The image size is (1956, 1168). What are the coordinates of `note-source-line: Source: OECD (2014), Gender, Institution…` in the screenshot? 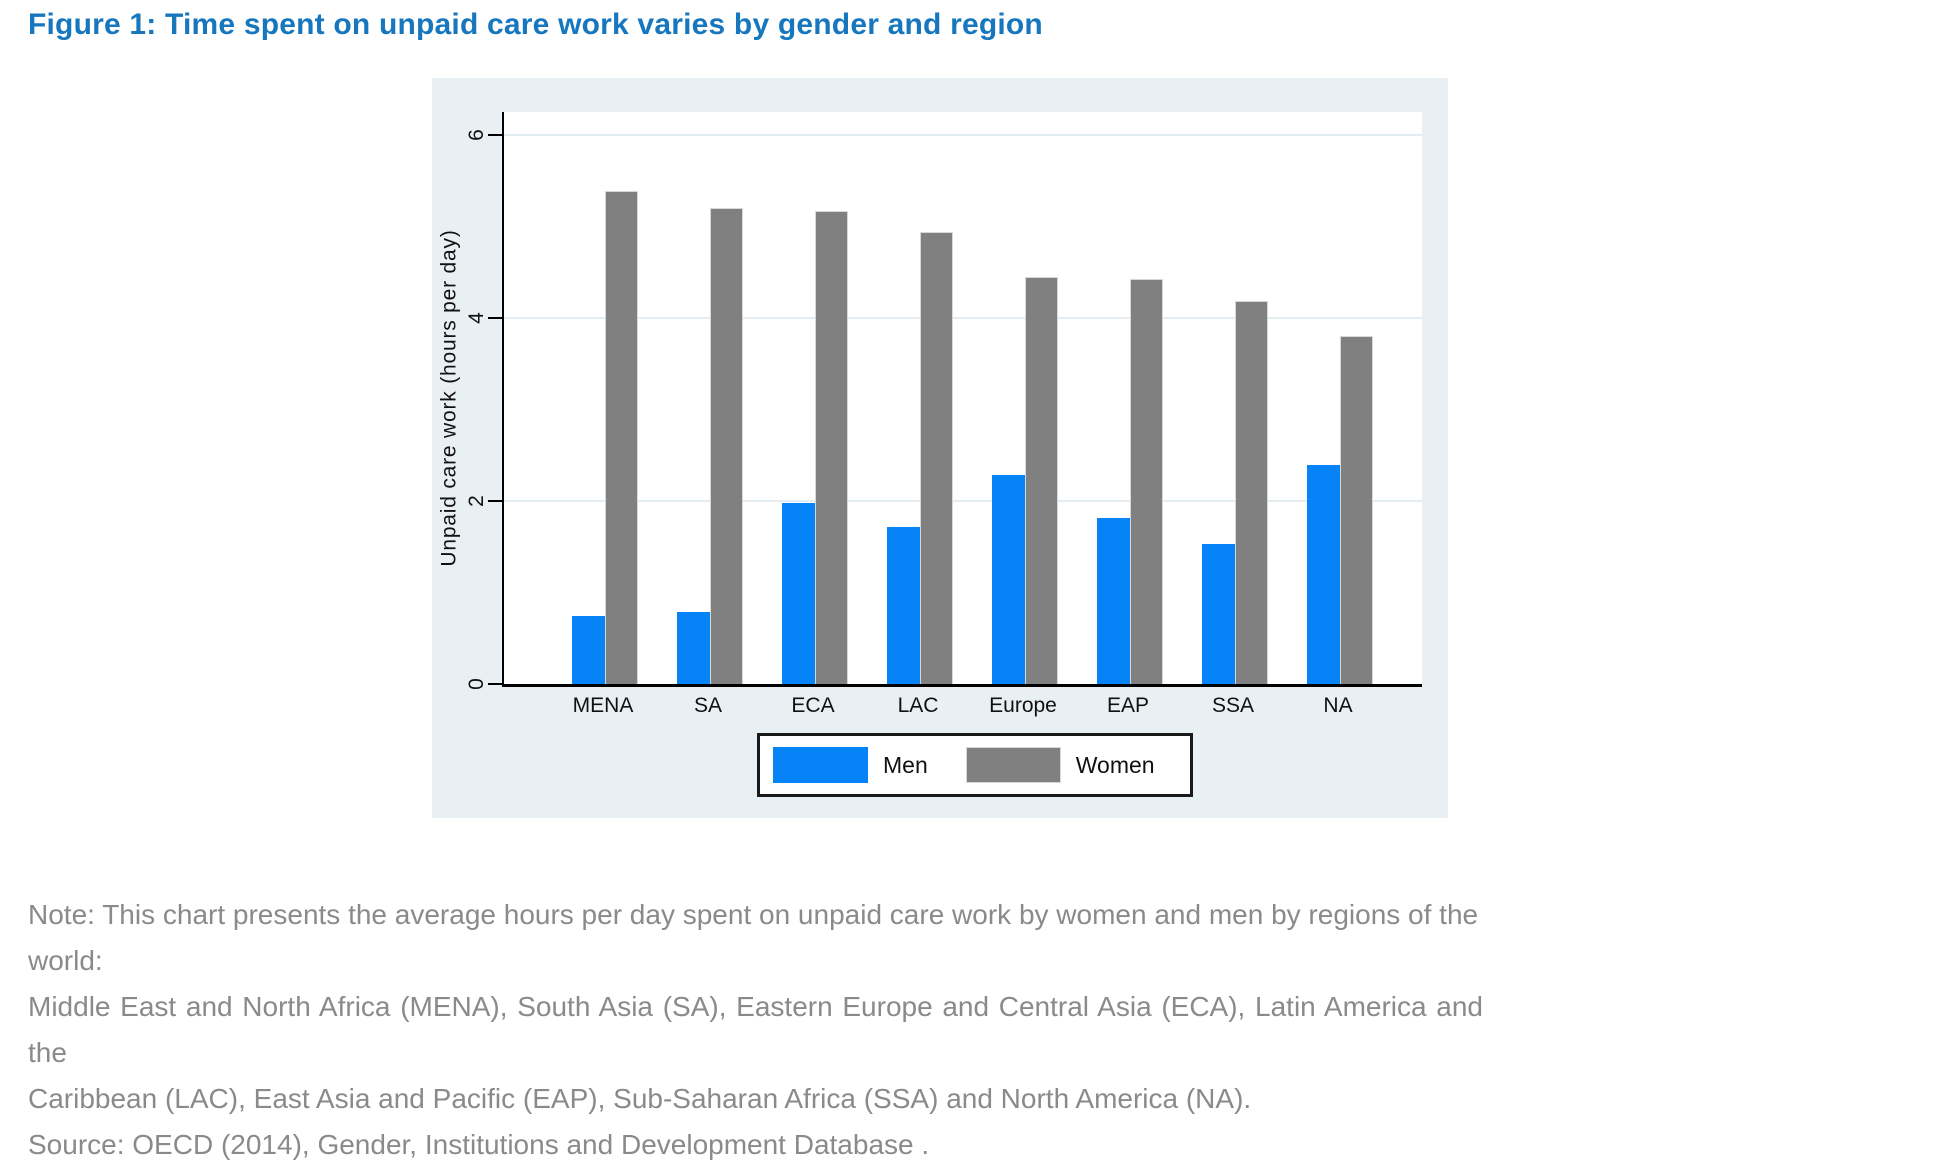 It's located at (479, 1144).